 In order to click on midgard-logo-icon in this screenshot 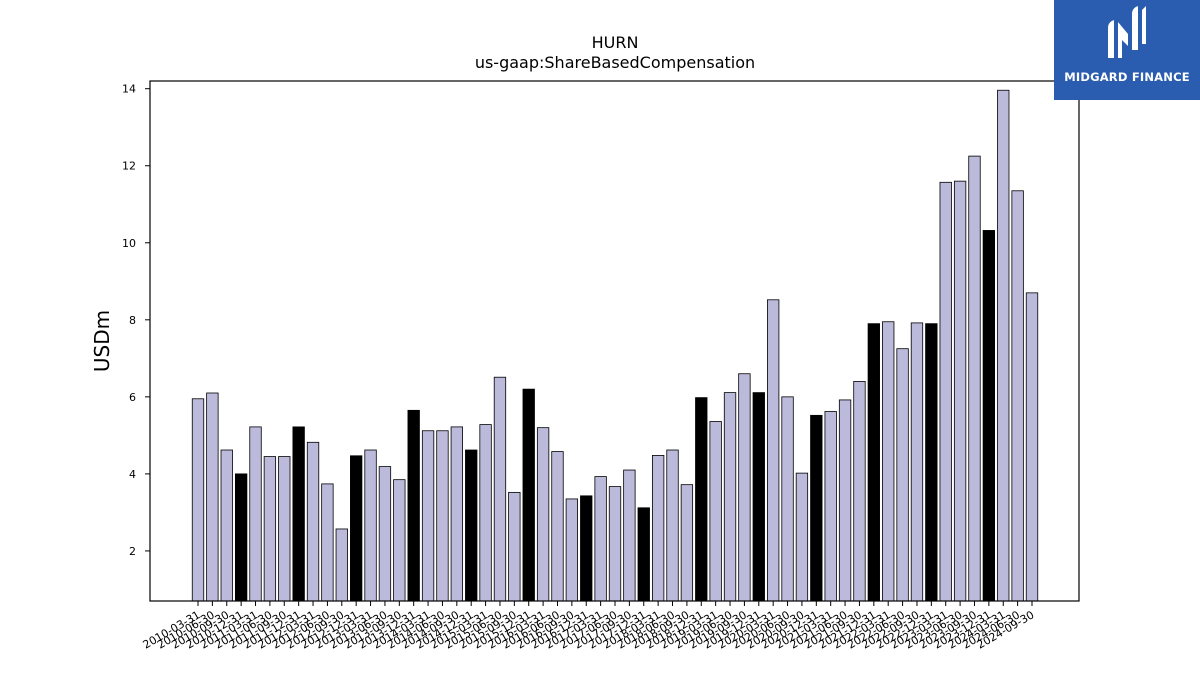, I will do `click(1127, 32)`.